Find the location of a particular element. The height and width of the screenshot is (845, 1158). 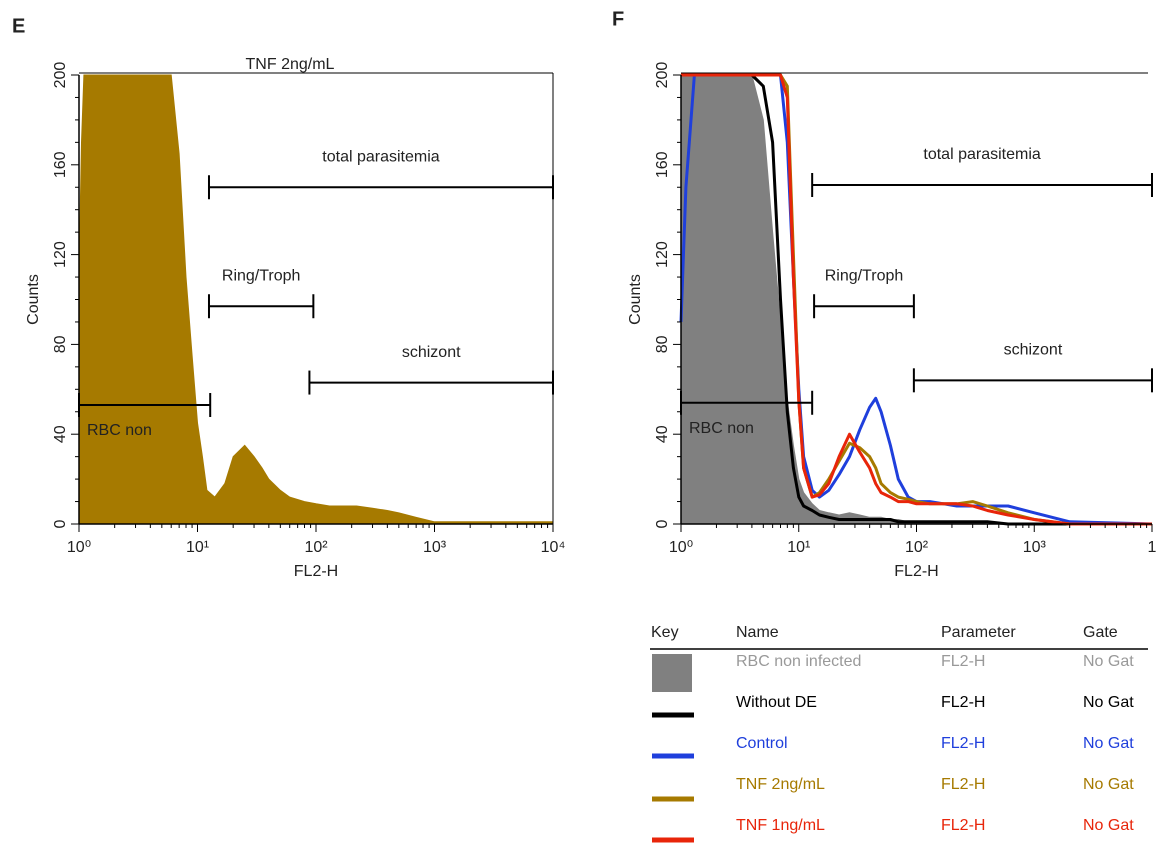

legend-swatch is located at coordinates (672, 673).